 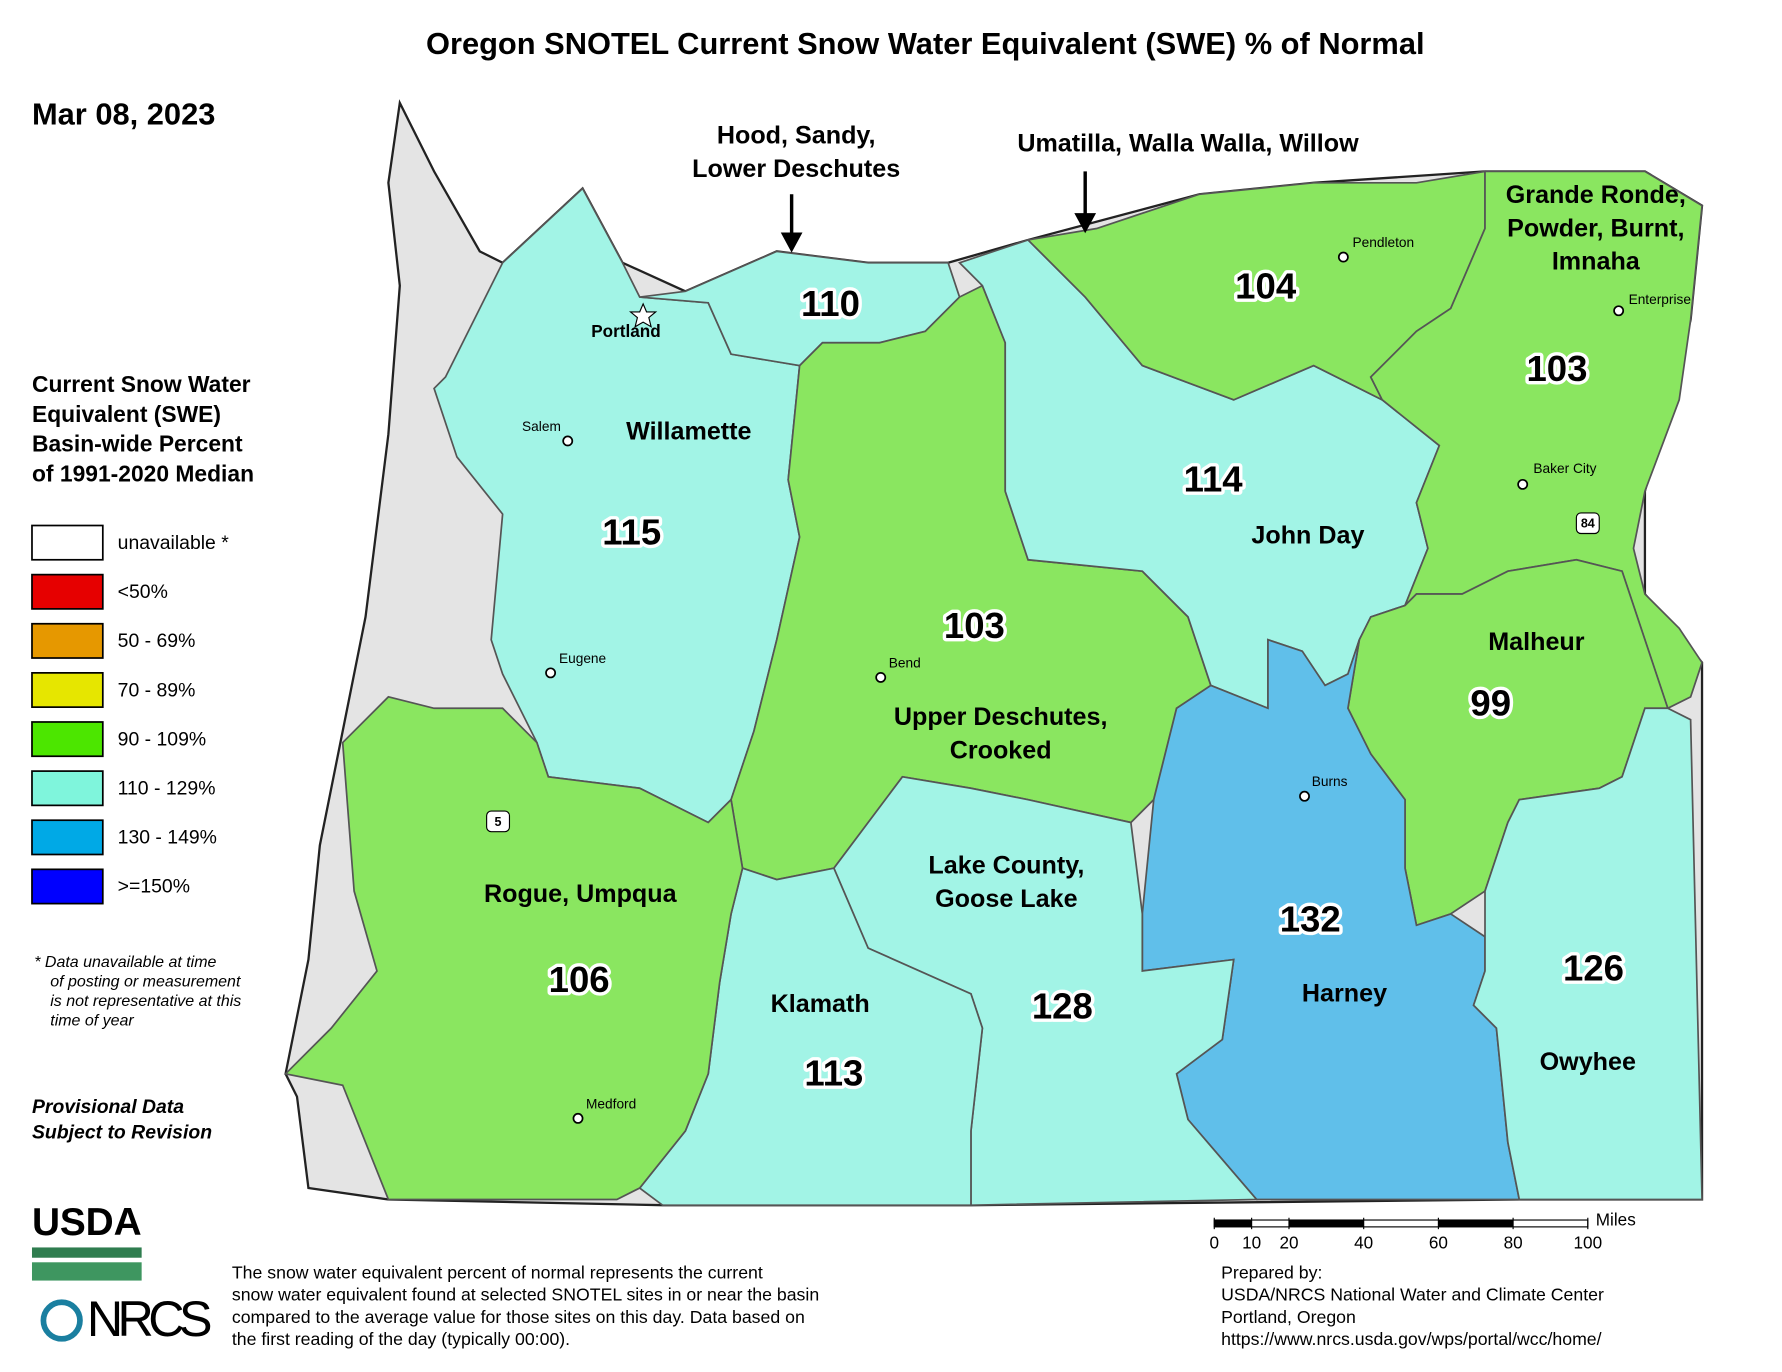 I want to click on basin-name: Harney, so click(x=1344, y=994).